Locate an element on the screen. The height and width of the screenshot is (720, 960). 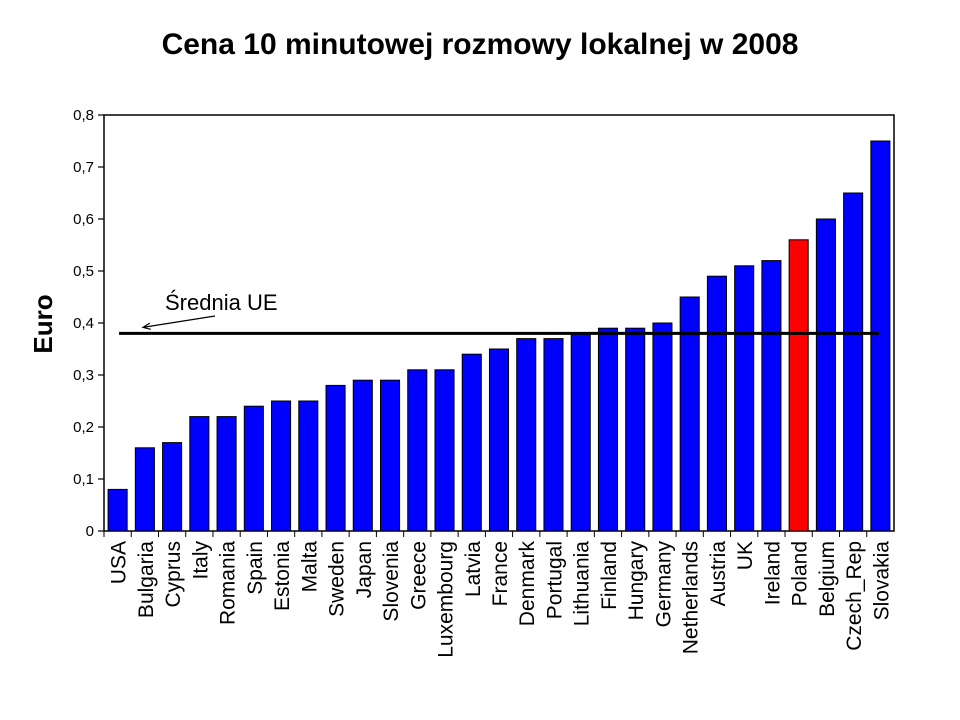
bar-hungary is located at coordinates (635, 429).